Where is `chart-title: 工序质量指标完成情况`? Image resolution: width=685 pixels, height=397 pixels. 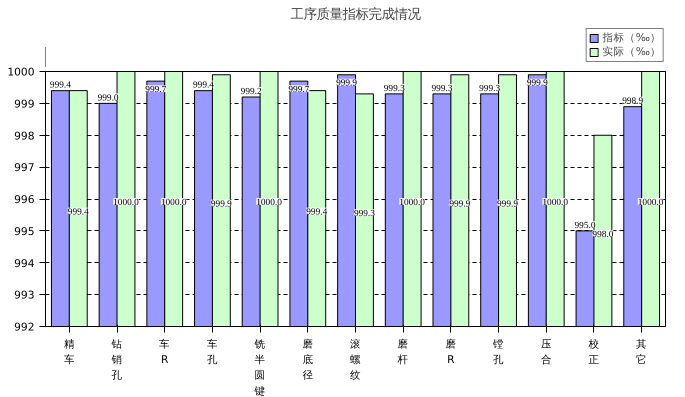
chart-title: 工序质量指标完成情况 is located at coordinates (355, 14).